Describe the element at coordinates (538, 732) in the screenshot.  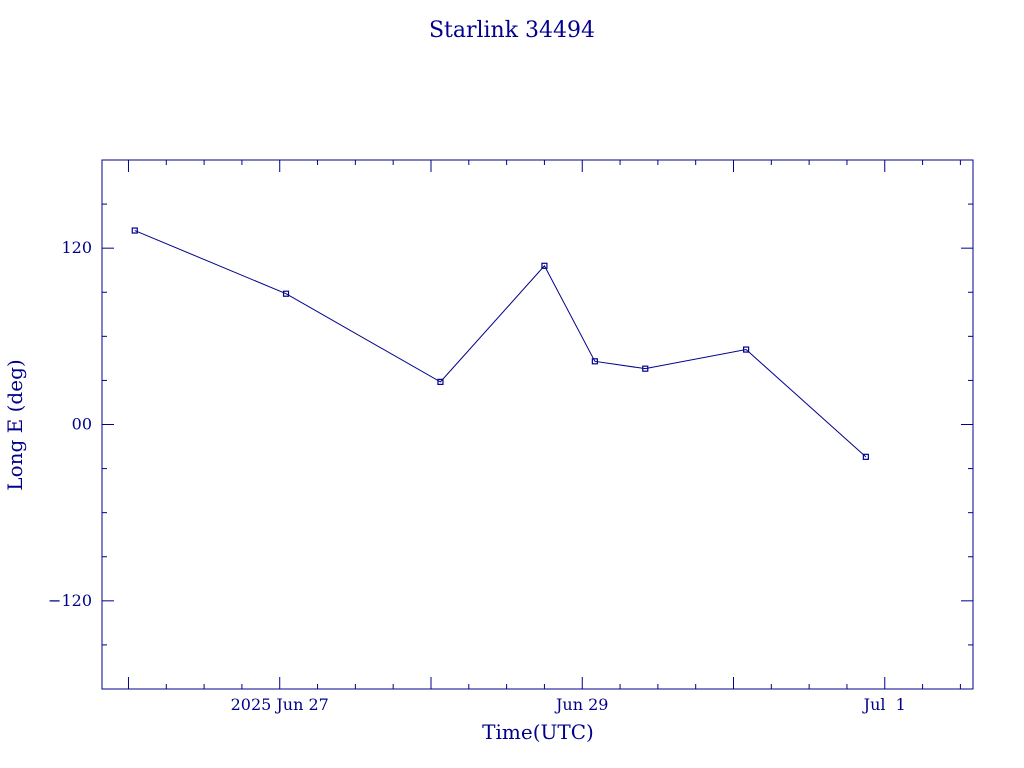
I see `x-axis-label: Time(UTC)` at that location.